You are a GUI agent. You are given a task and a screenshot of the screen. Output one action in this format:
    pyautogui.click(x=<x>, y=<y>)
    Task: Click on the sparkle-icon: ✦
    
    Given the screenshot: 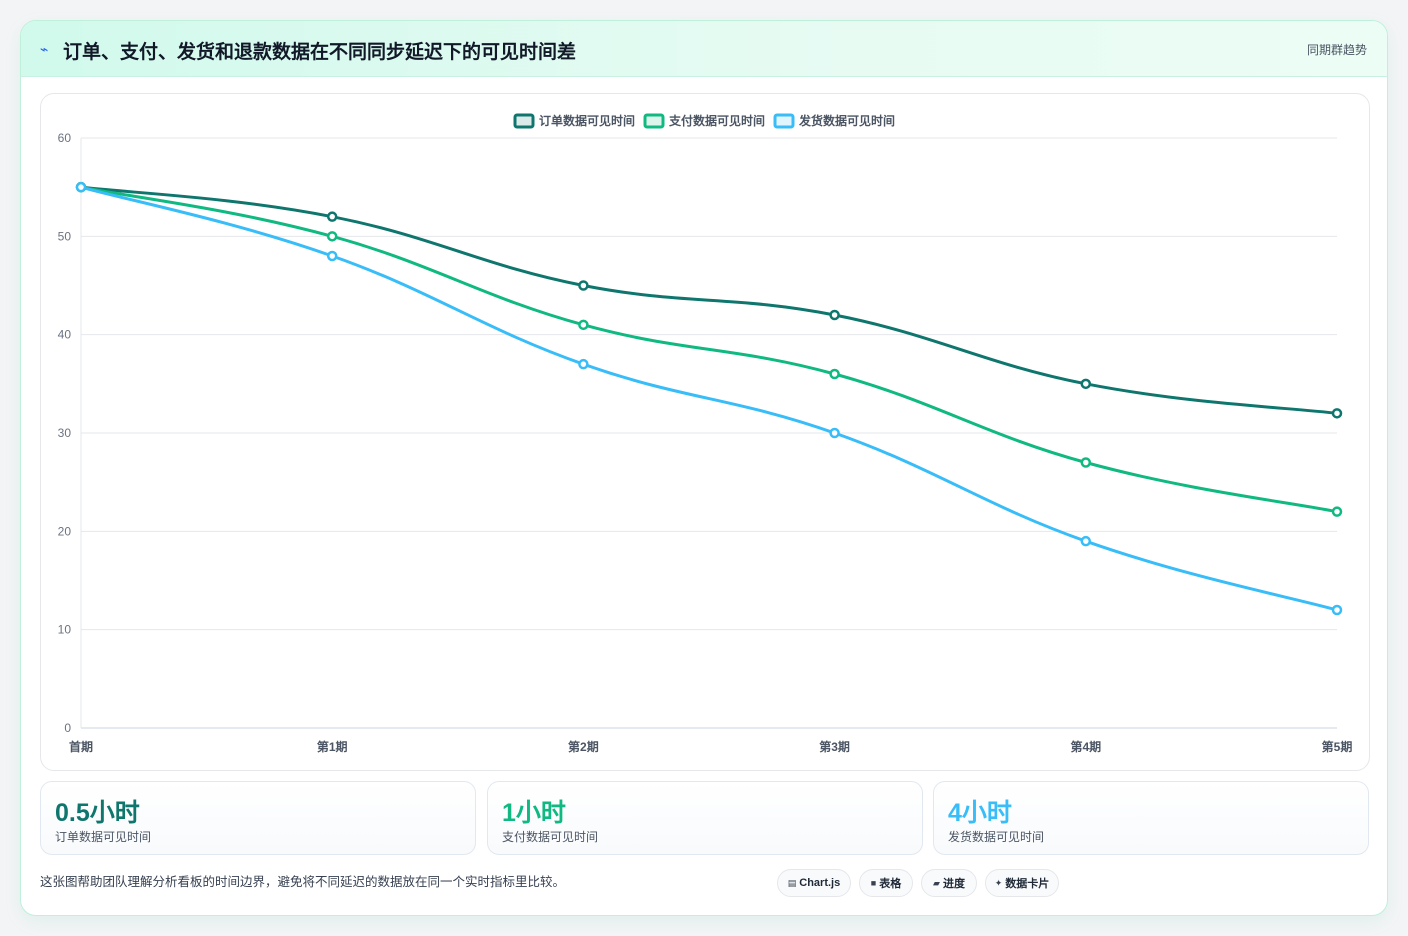 What is the action you would take?
    pyautogui.click(x=998, y=882)
    